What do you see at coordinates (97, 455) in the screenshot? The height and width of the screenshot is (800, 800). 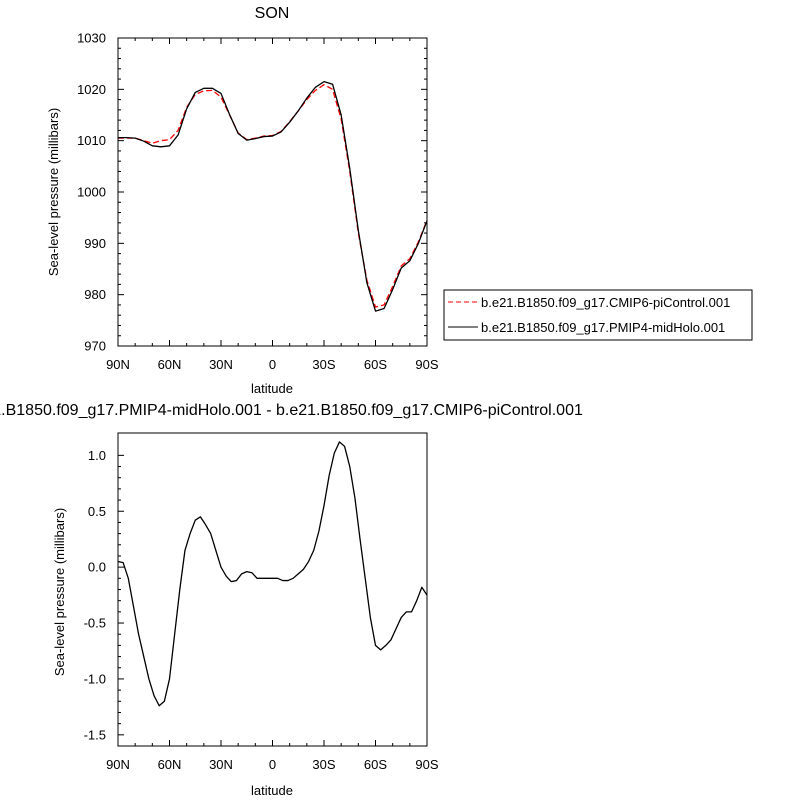 I see `bottom-y-tick-label: 1.0` at bounding box center [97, 455].